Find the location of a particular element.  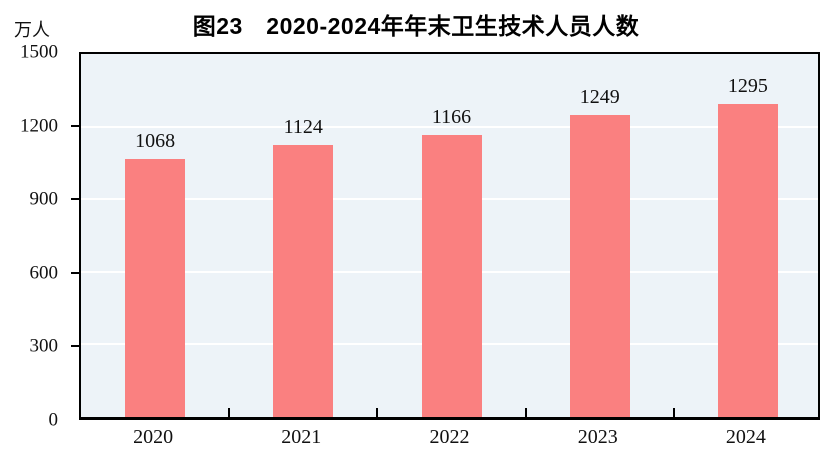

bar-2024 is located at coordinates (747, 260).